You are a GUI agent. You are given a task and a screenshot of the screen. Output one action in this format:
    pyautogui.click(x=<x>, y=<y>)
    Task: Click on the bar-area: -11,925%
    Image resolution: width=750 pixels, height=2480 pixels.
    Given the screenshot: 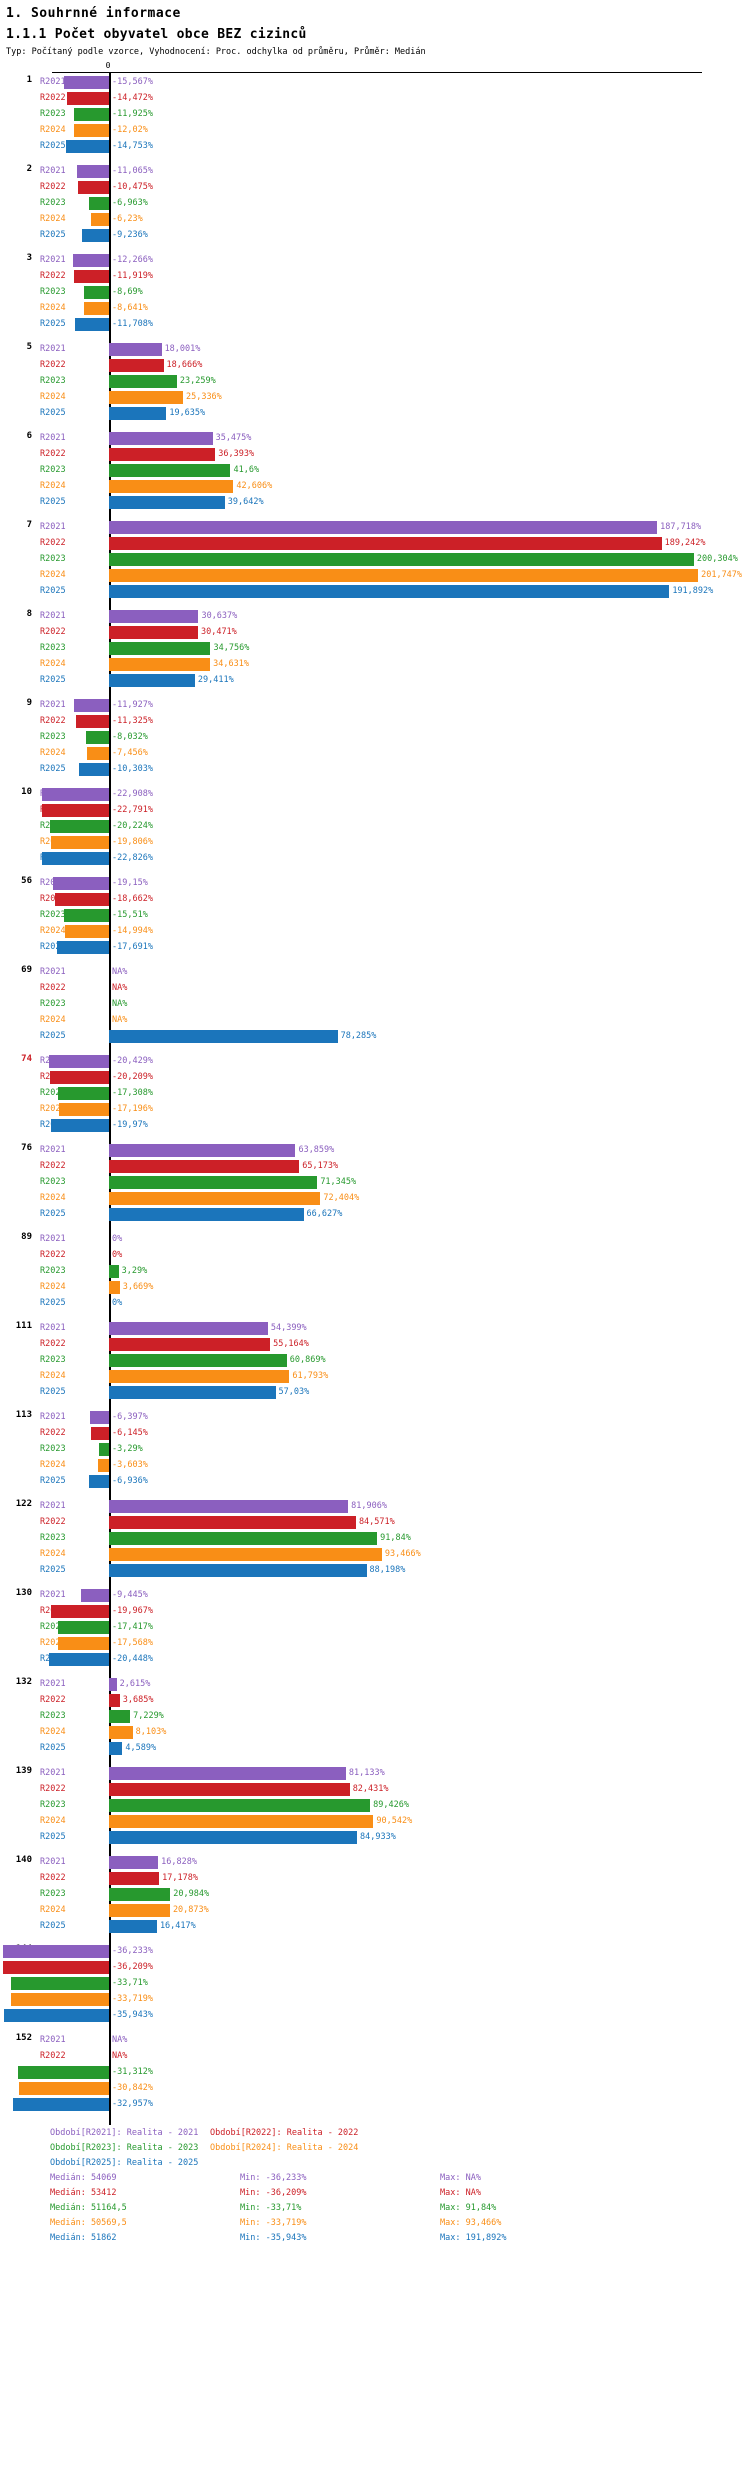 What is the action you would take?
    pyautogui.click(x=375, y=114)
    